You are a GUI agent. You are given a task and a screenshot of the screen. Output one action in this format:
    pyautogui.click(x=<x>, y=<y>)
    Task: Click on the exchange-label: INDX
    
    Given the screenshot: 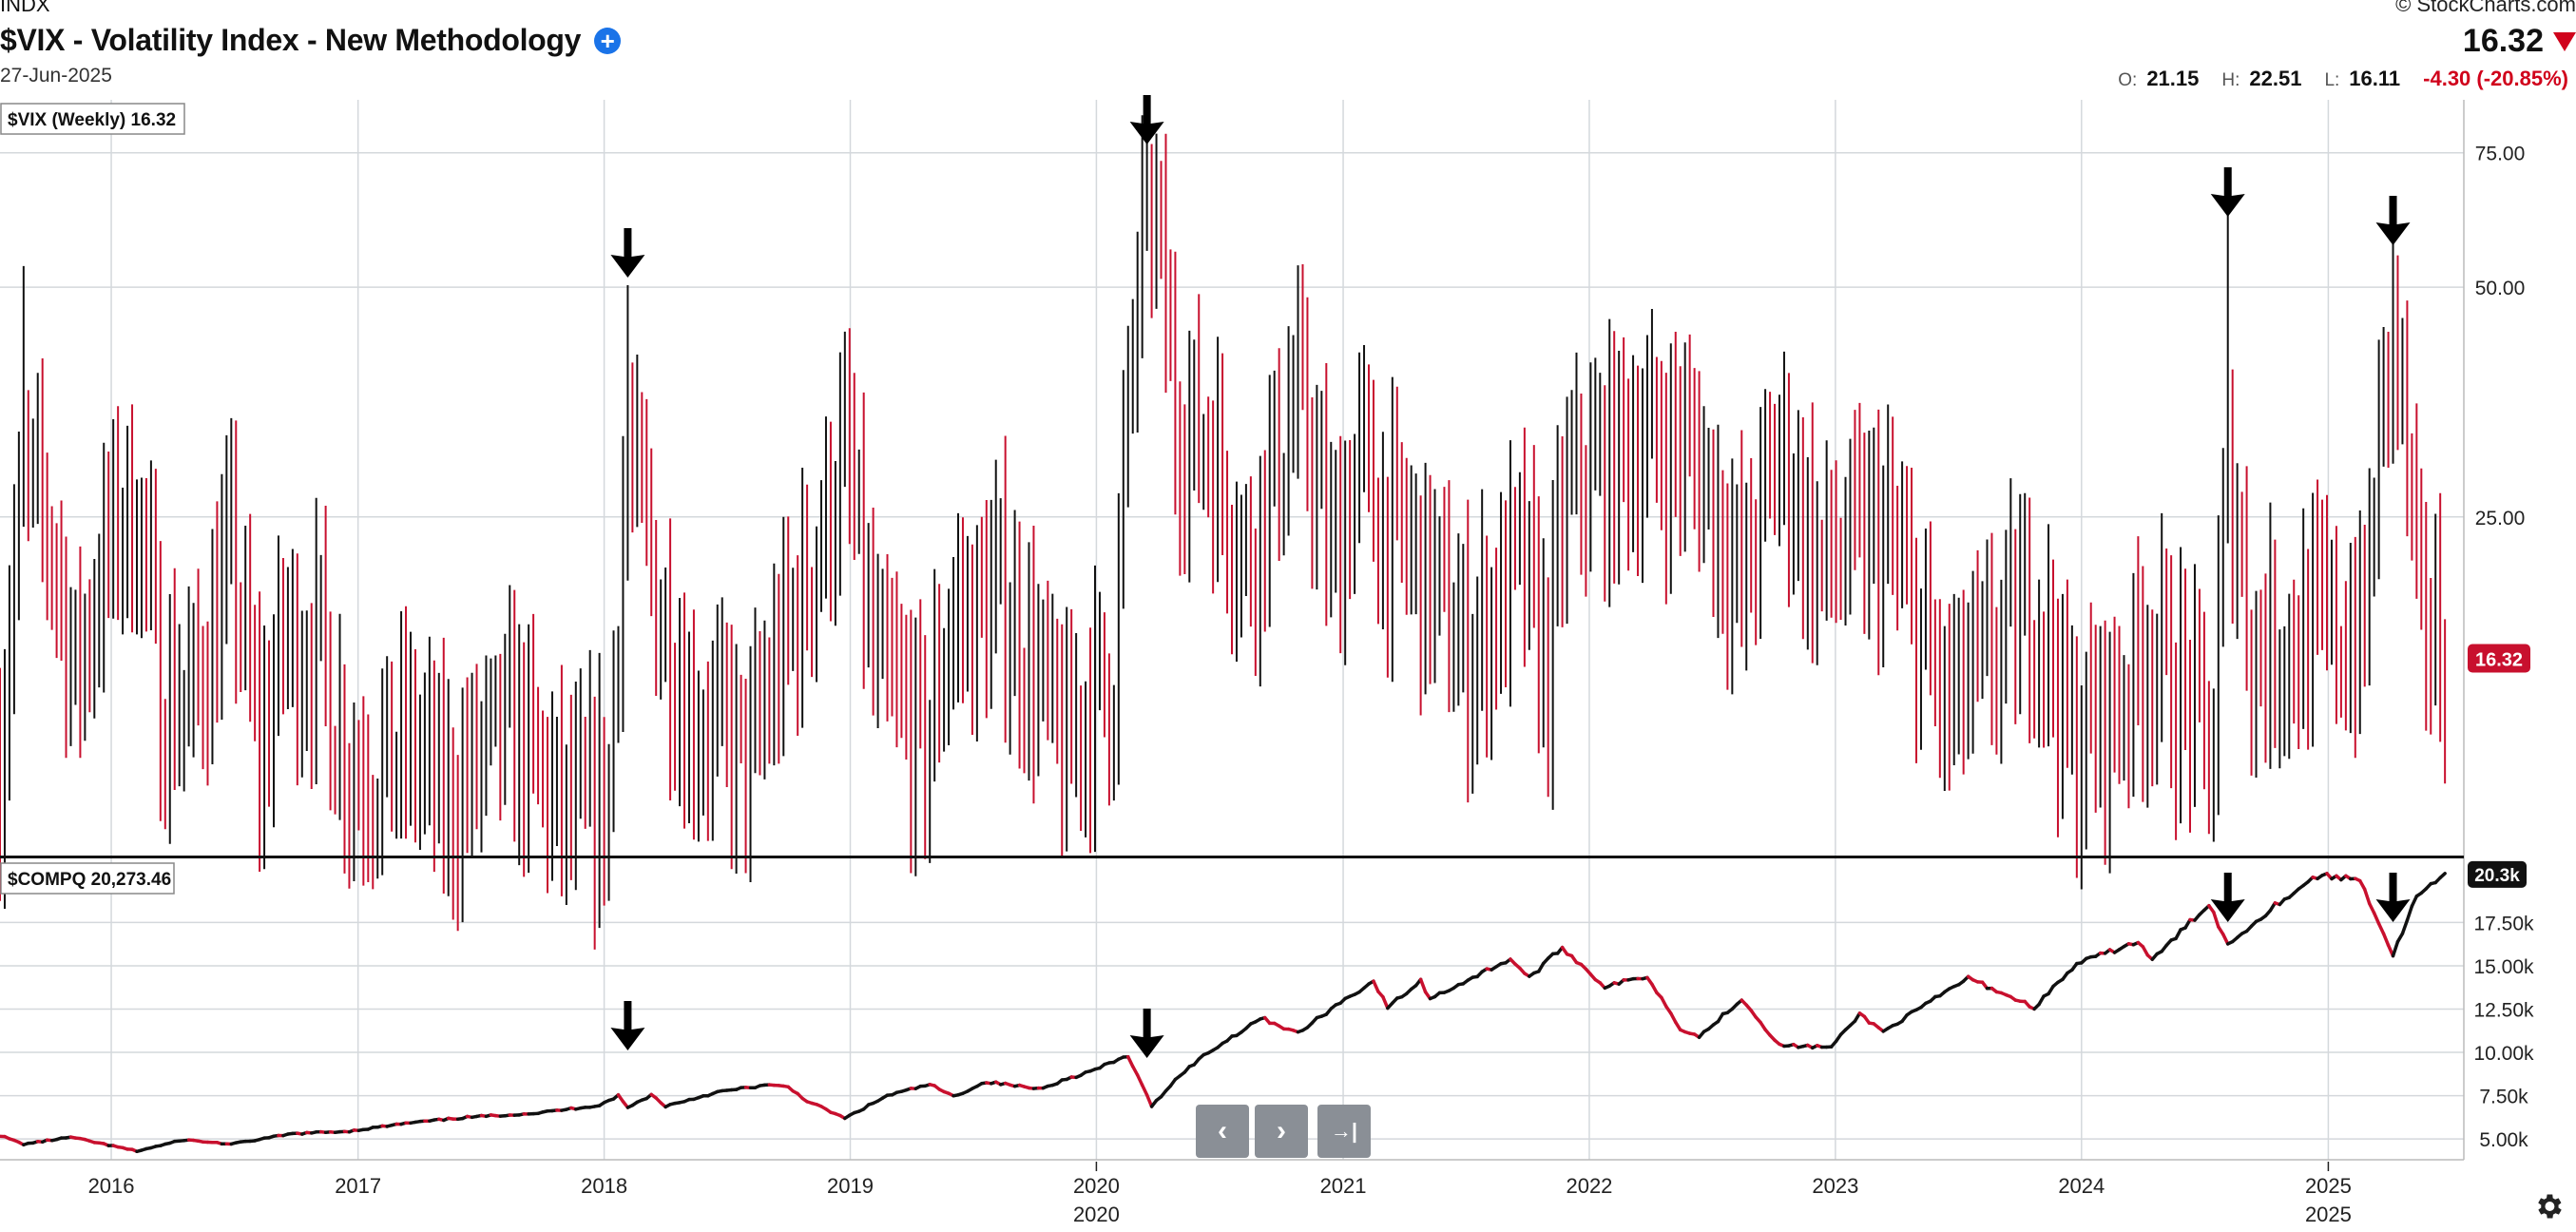 What is the action you would take?
    pyautogui.click(x=25, y=8)
    